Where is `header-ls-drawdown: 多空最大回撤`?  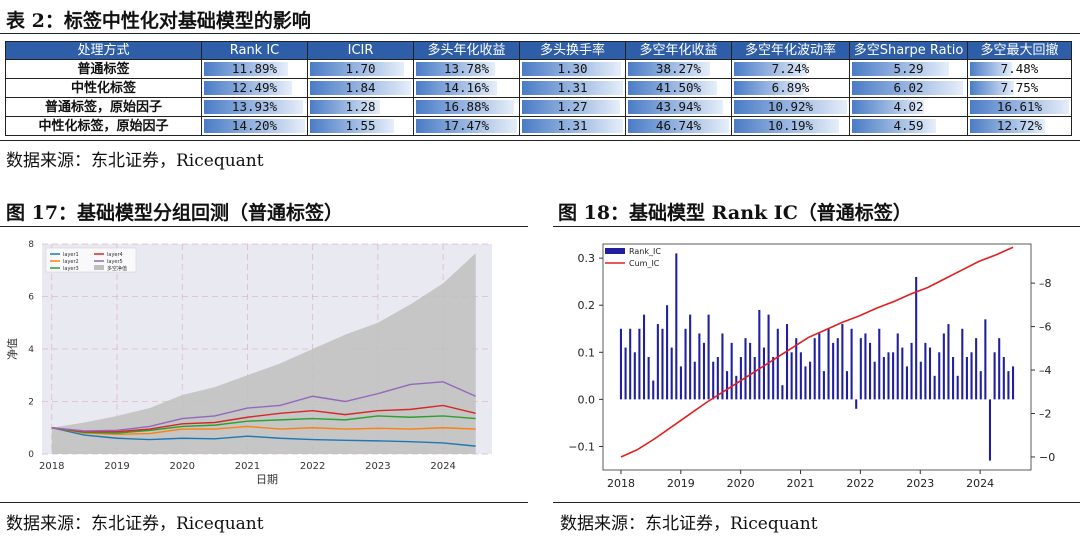
header-ls-drawdown: 多空最大回撤 is located at coordinates (1019, 50).